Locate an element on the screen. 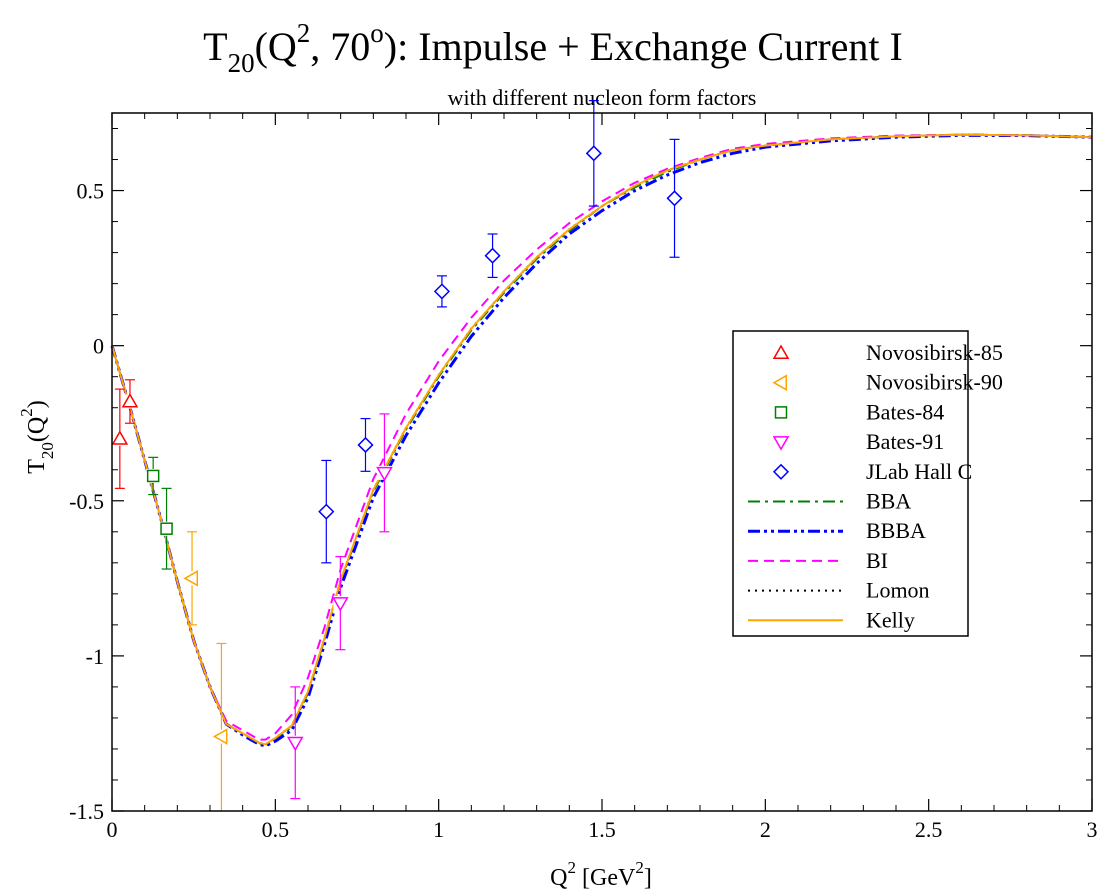 This screenshot has height=893, width=1107. x-tick-label: 2 is located at coordinates (765, 829).